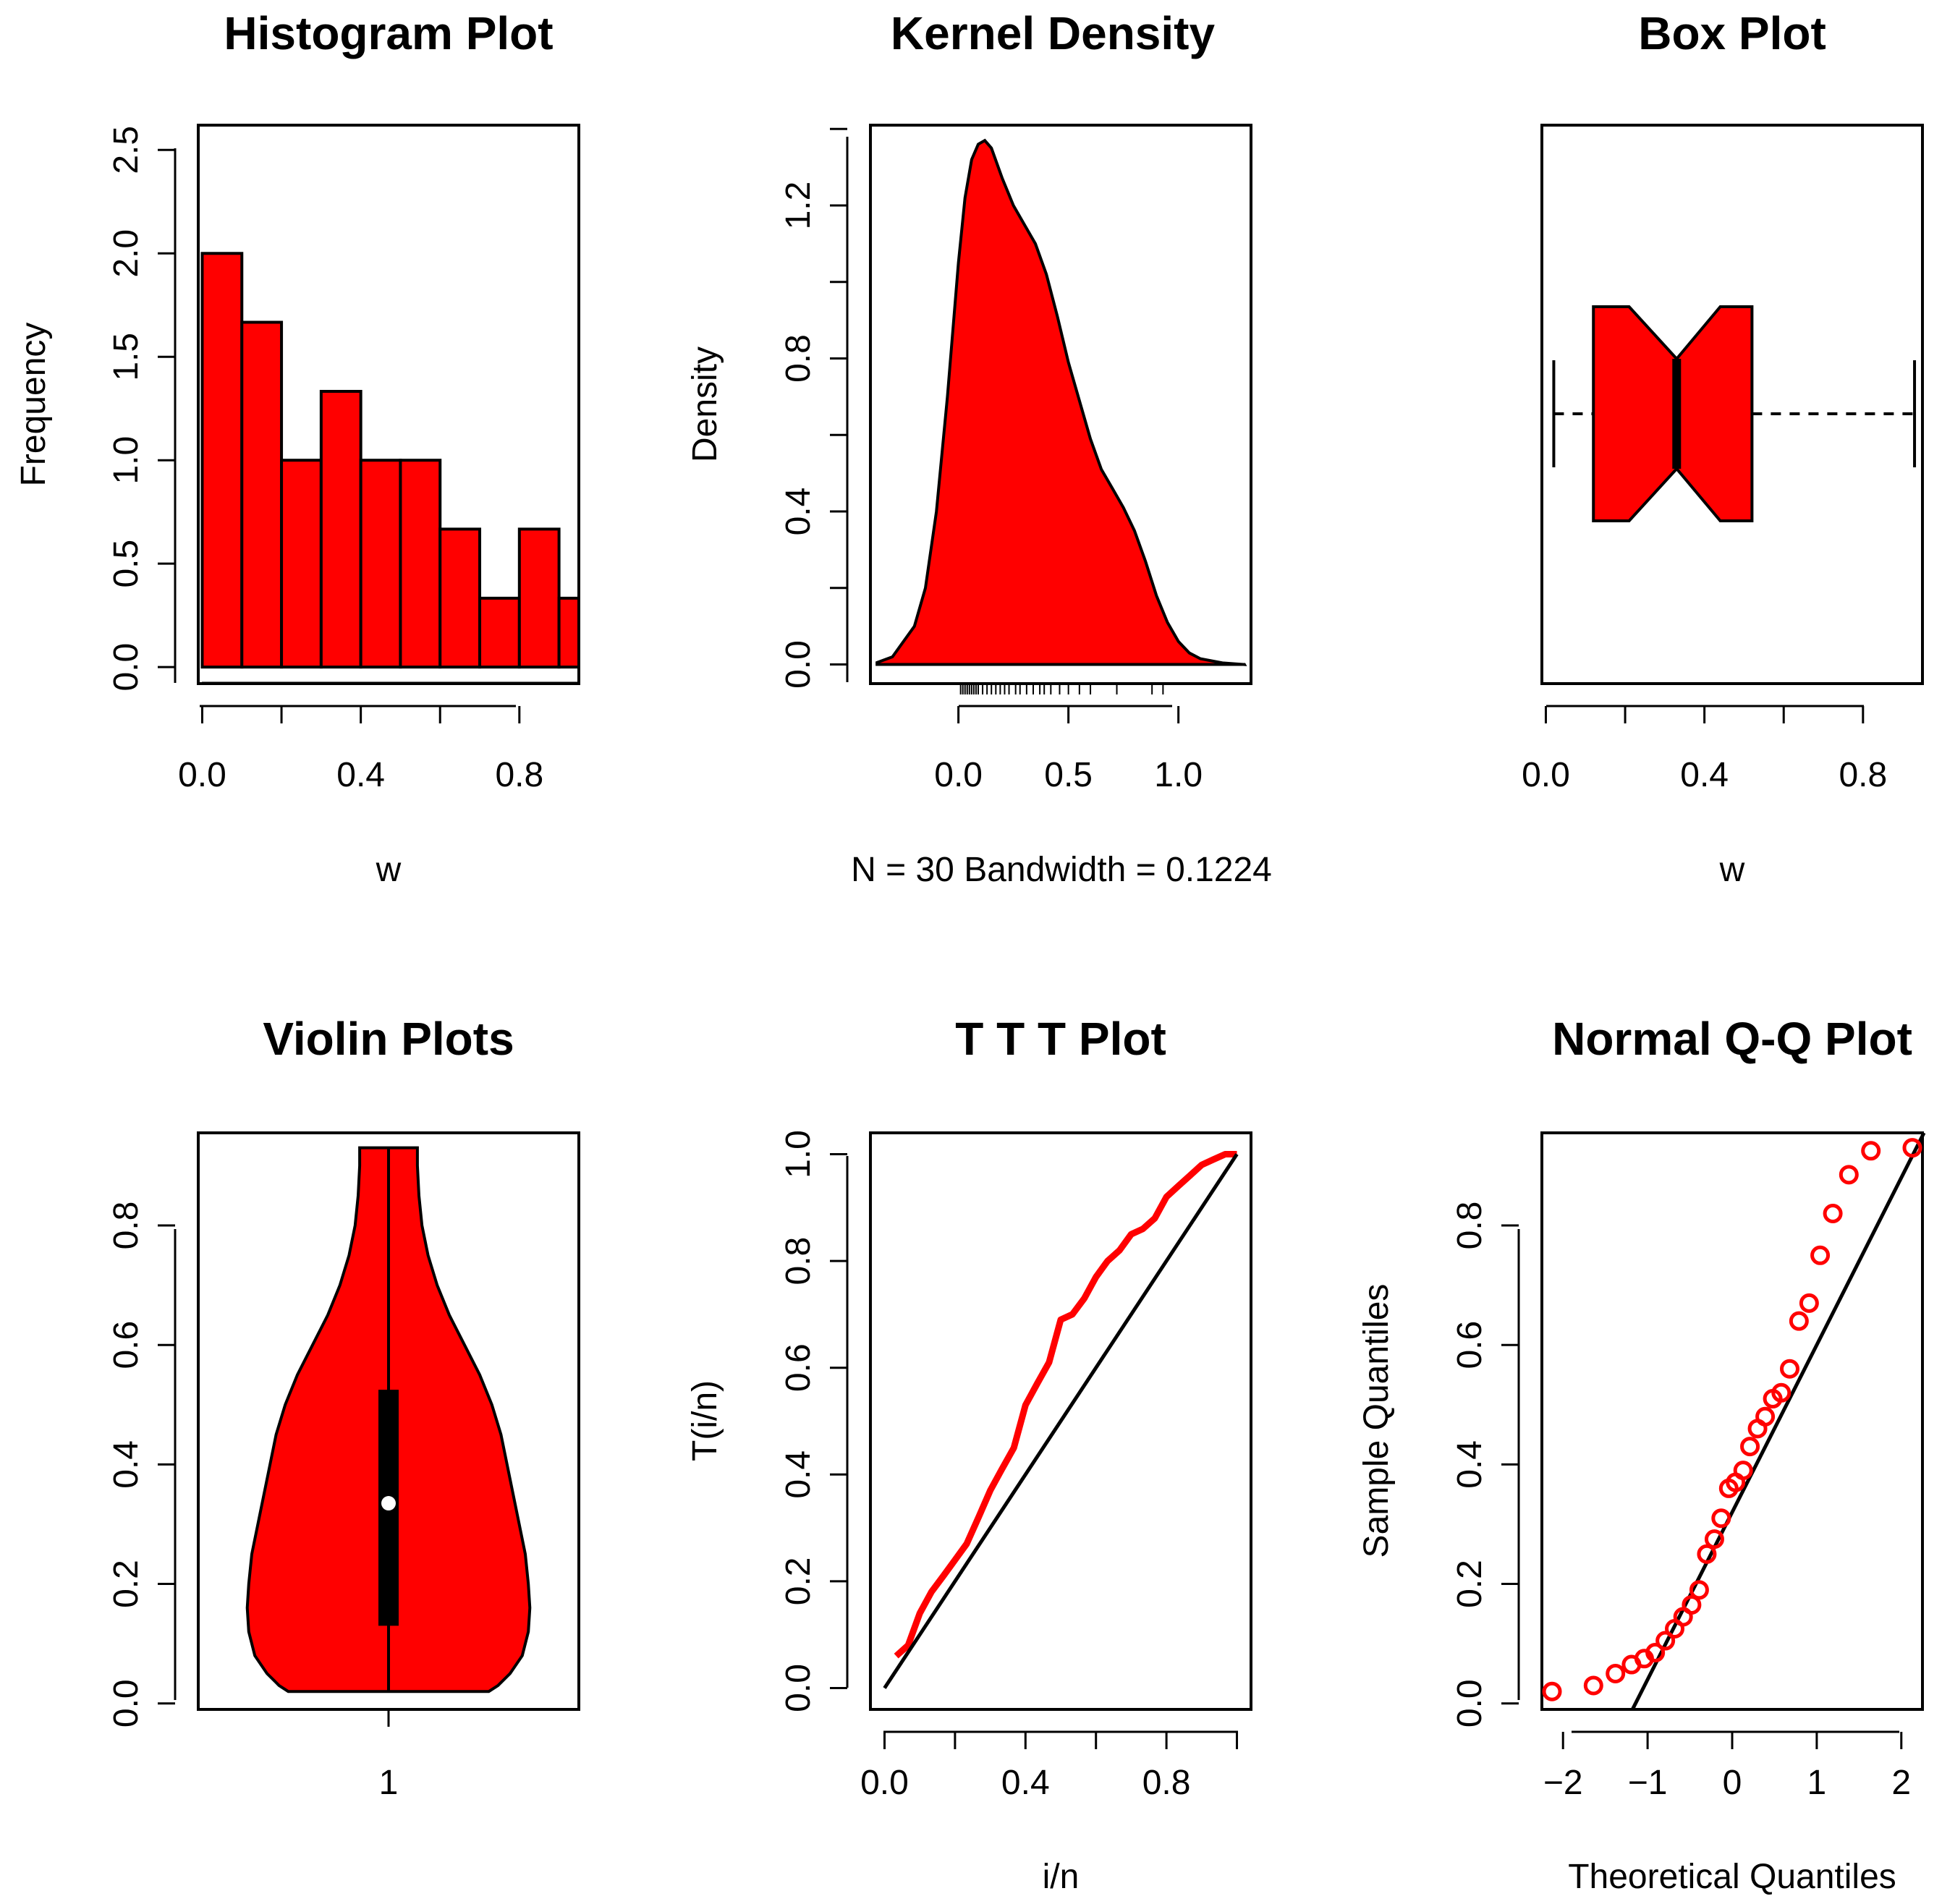  I want to click on ttt-reference-line, so click(1061, 1421).